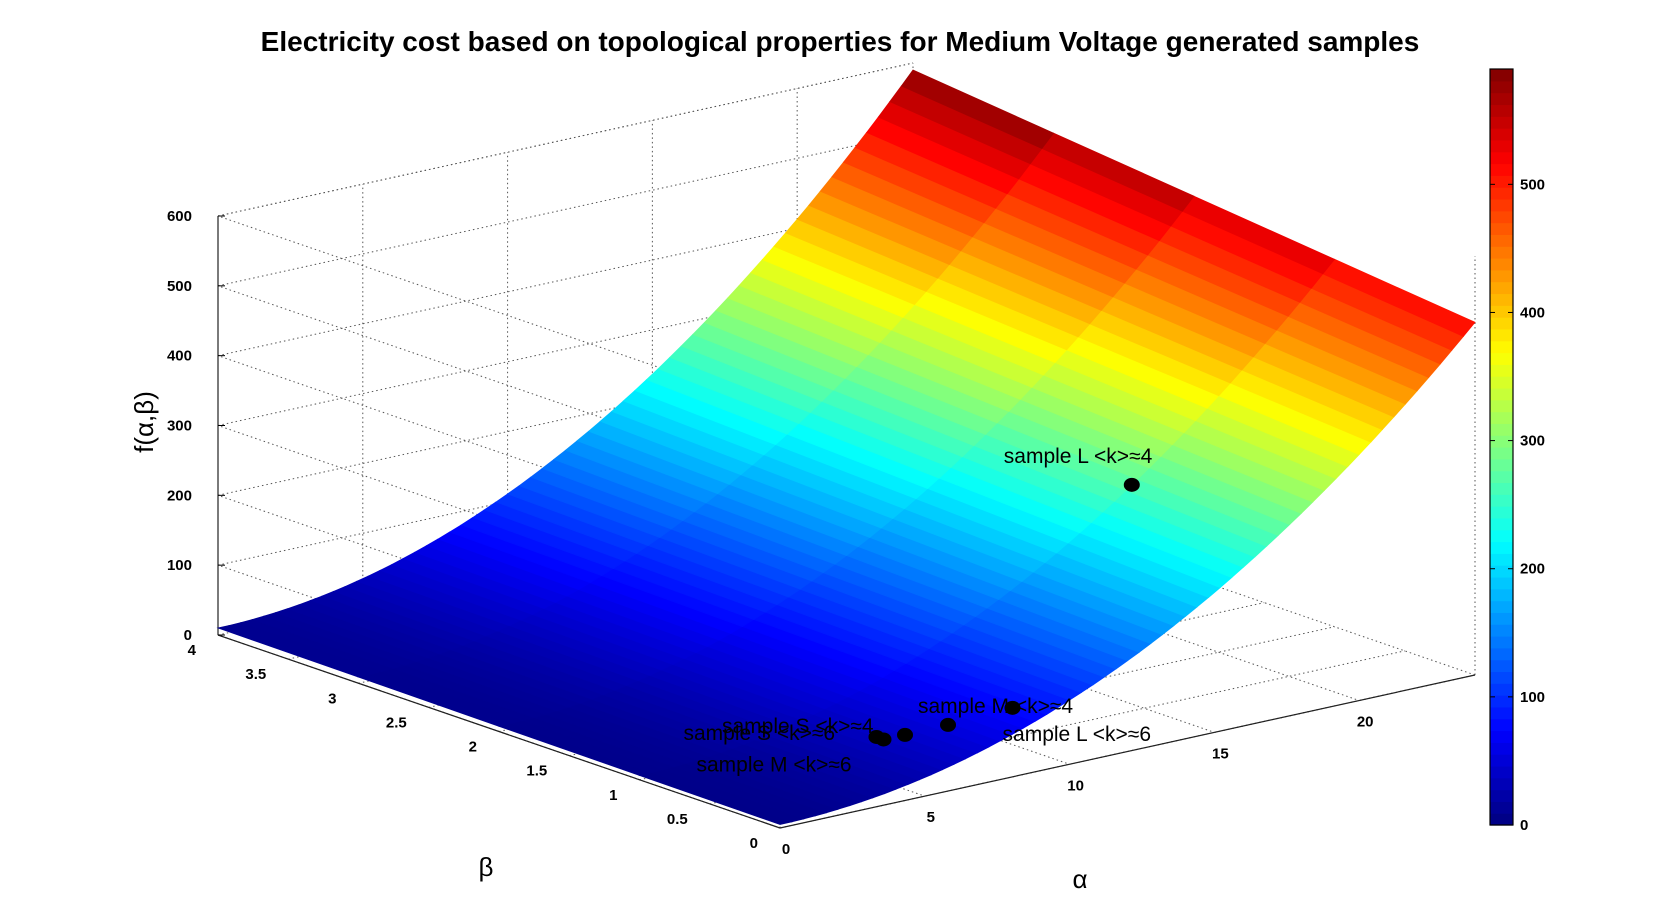 Image resolution: width=1680 pixels, height=919 pixels. Describe the element at coordinates (1365, 722) in the screenshot. I see `x-tick-label: 20` at that location.